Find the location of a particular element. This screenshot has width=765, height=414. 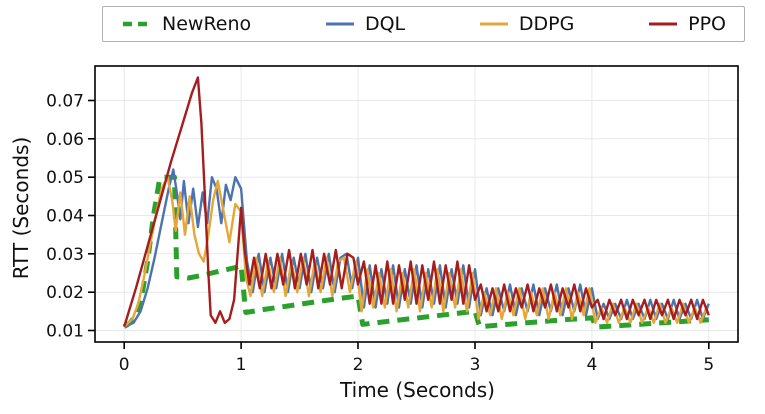

legend: NewReno DQL DDPG PPO is located at coordinates (423, 24).